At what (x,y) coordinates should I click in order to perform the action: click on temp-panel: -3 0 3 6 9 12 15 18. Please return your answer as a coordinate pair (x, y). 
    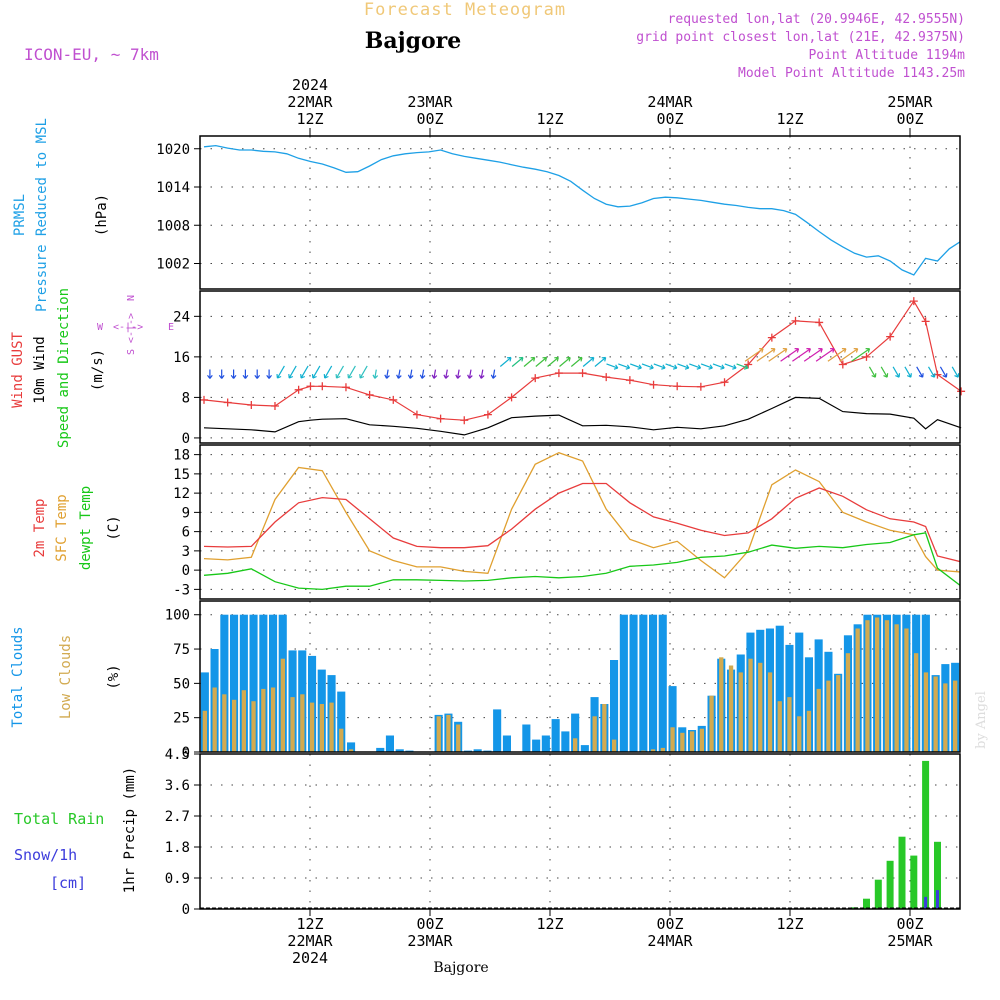
    Looking at the image, I should click on (567, 522).